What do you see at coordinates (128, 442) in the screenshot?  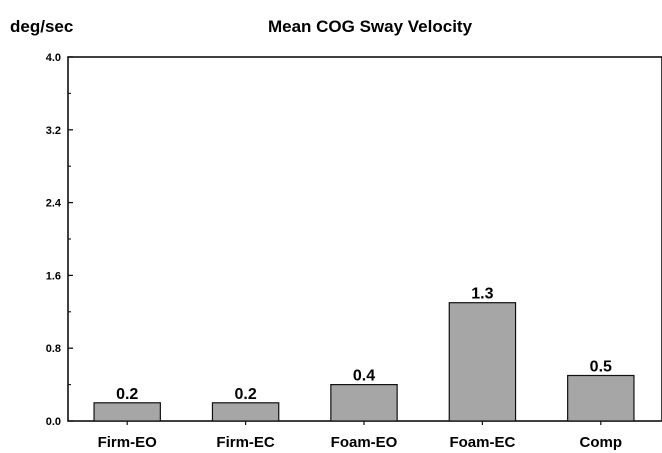 I see `x-category-label: Firm-EO` at bounding box center [128, 442].